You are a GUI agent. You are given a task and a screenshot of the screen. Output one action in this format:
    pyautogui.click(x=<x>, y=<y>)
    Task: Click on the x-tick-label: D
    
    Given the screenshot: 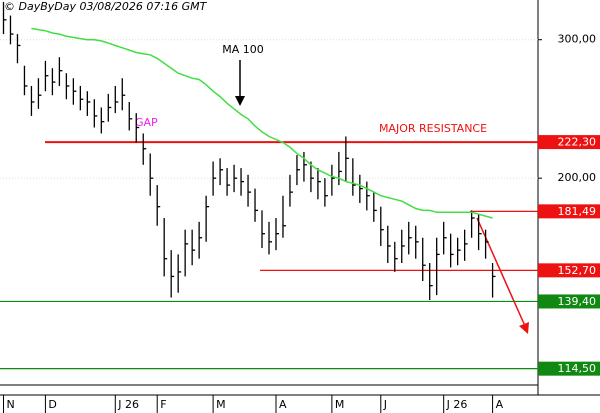 What is the action you would take?
    pyautogui.click(x=52, y=404)
    